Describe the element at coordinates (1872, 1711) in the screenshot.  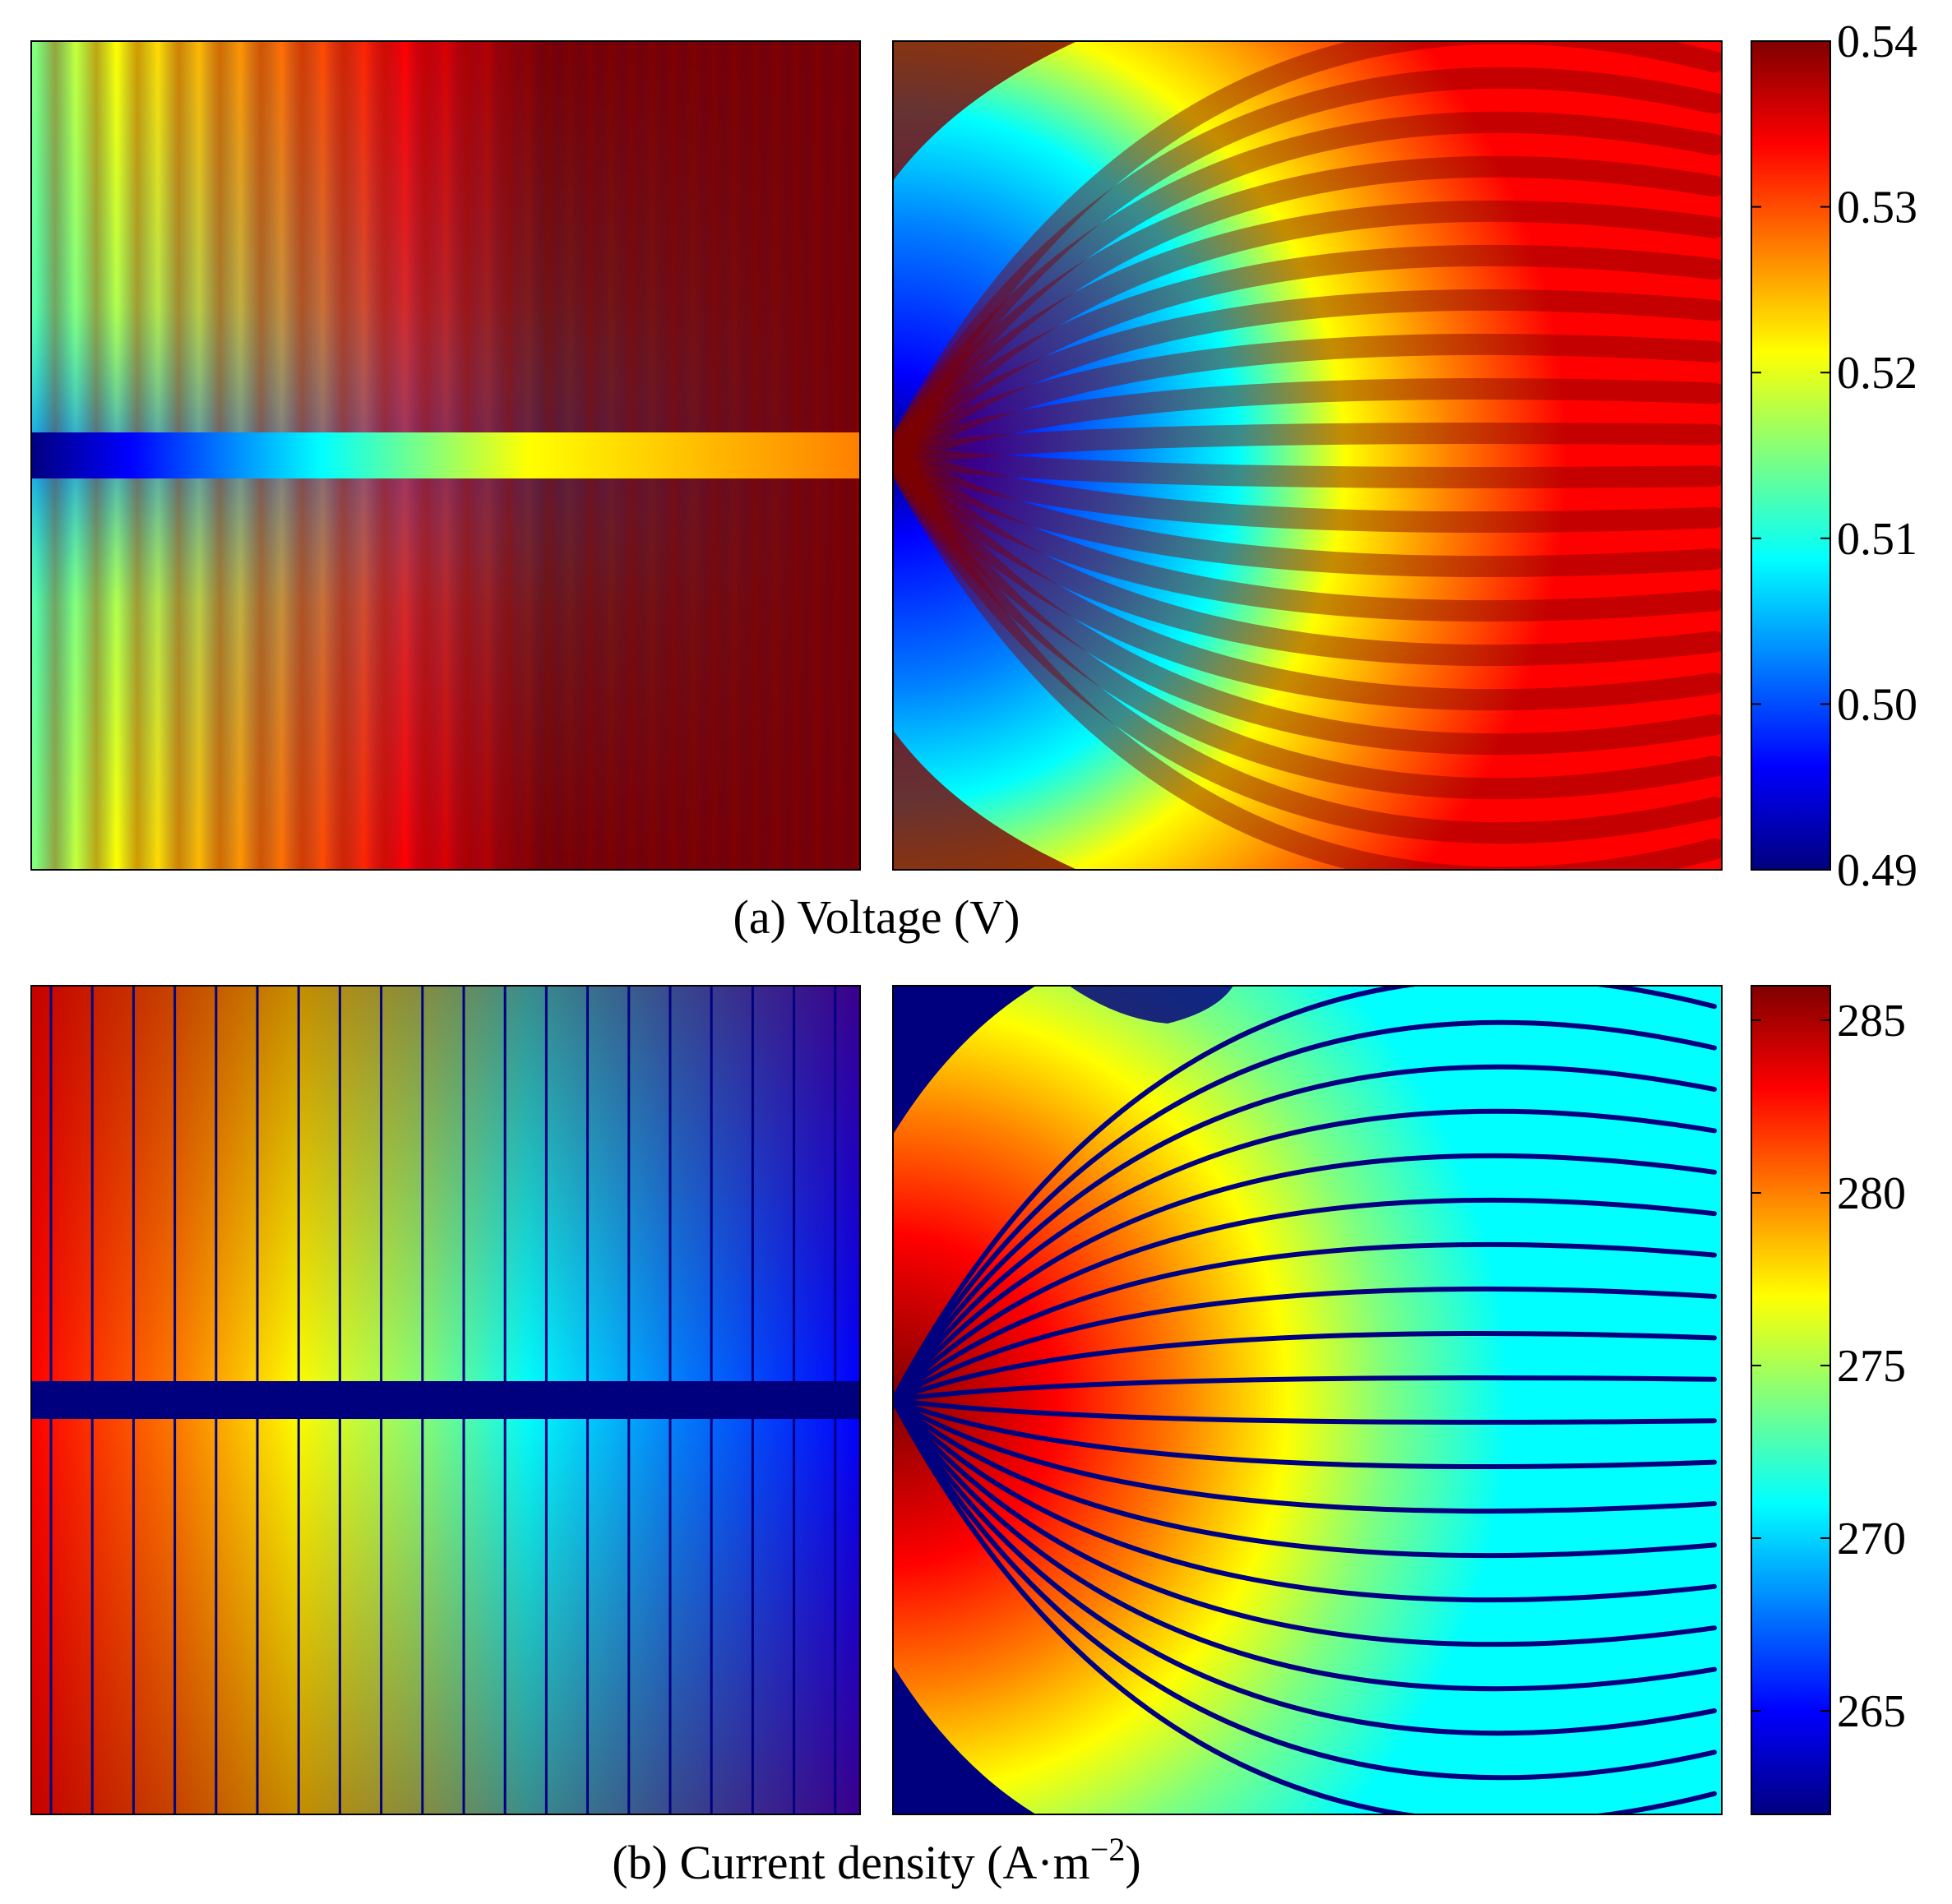
I see `colorbar-tick-label: 265` at that location.